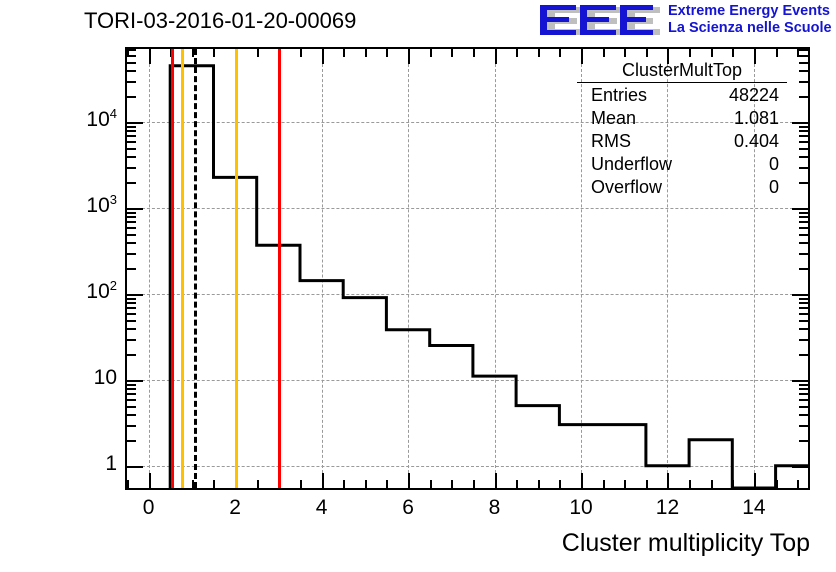  Describe the element at coordinates (685, 543) in the screenshot. I see `x-axis-title: Cluster multiplicity Top` at that location.